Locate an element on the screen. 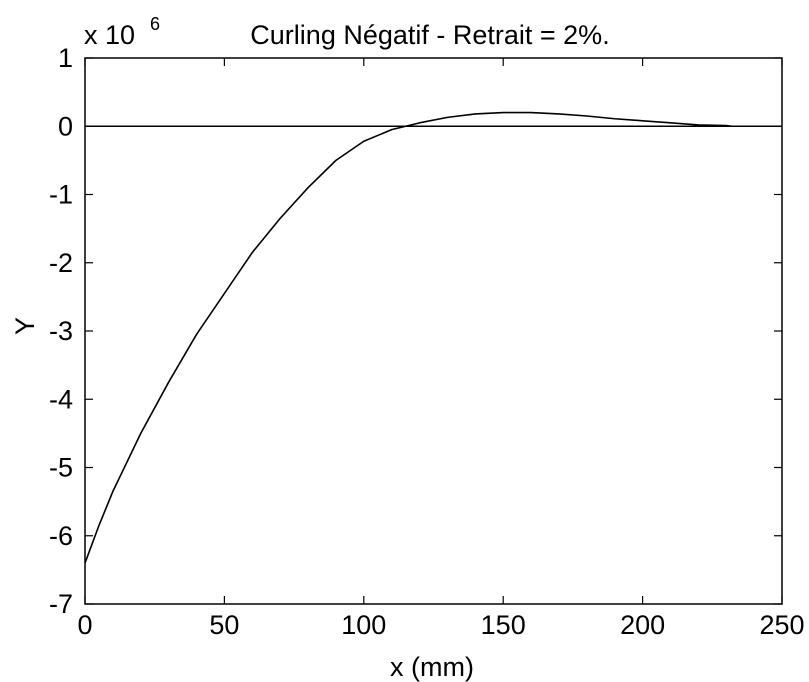 The image size is (809, 682). y-tick-label: 0 is located at coordinates (65, 126).